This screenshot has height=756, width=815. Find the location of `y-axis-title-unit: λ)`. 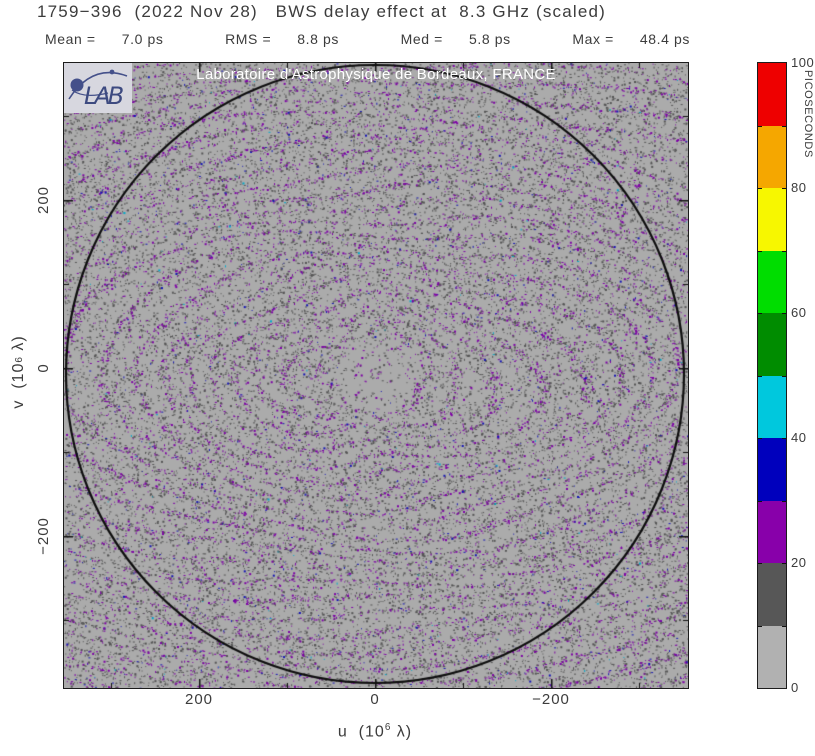

y-axis-title-unit: λ) is located at coordinates (18, 346).